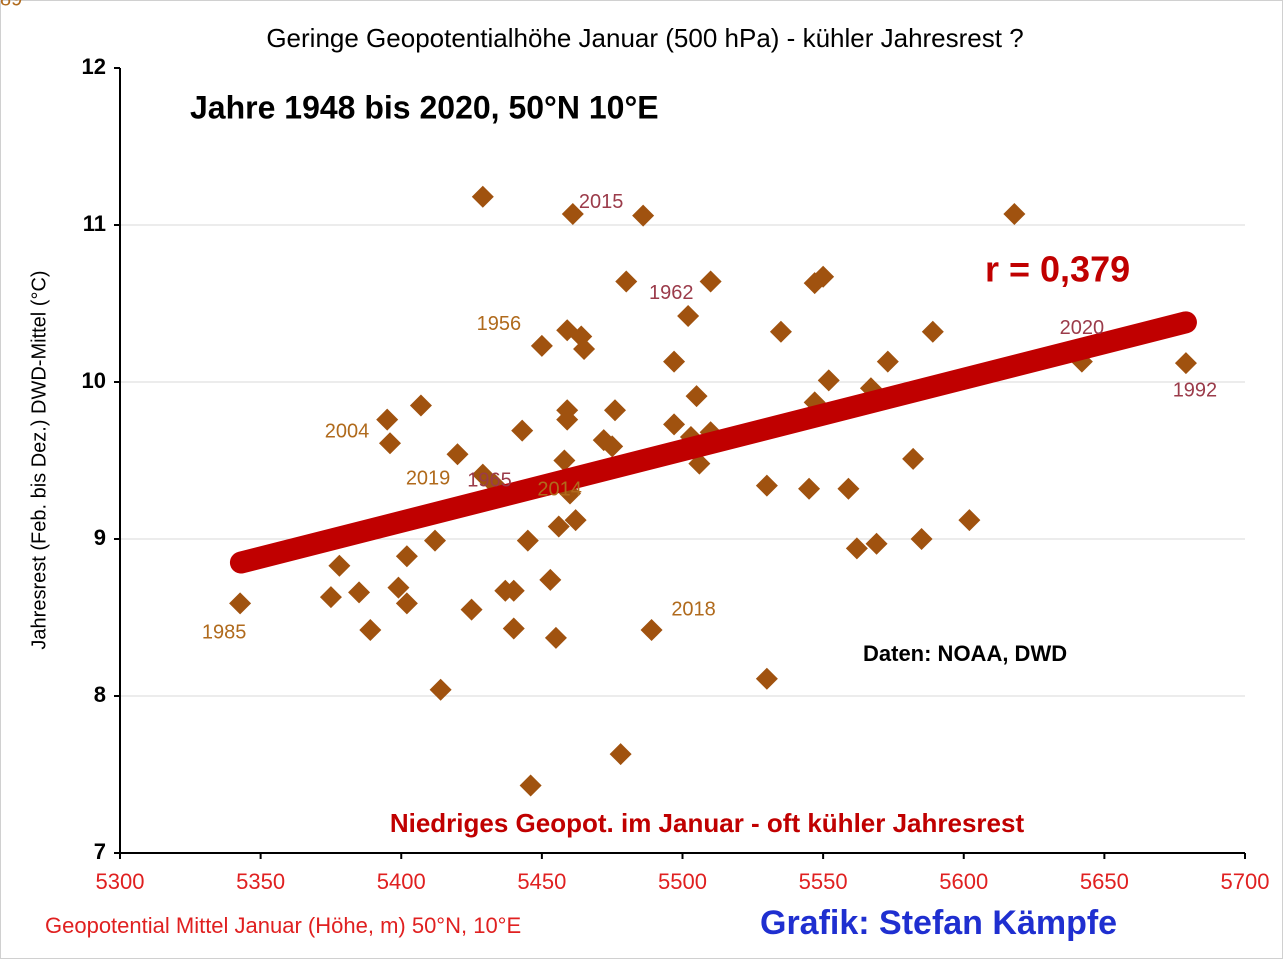 The height and width of the screenshot is (959, 1283). I want to click on x-tick-label: 5450, so click(541, 881).